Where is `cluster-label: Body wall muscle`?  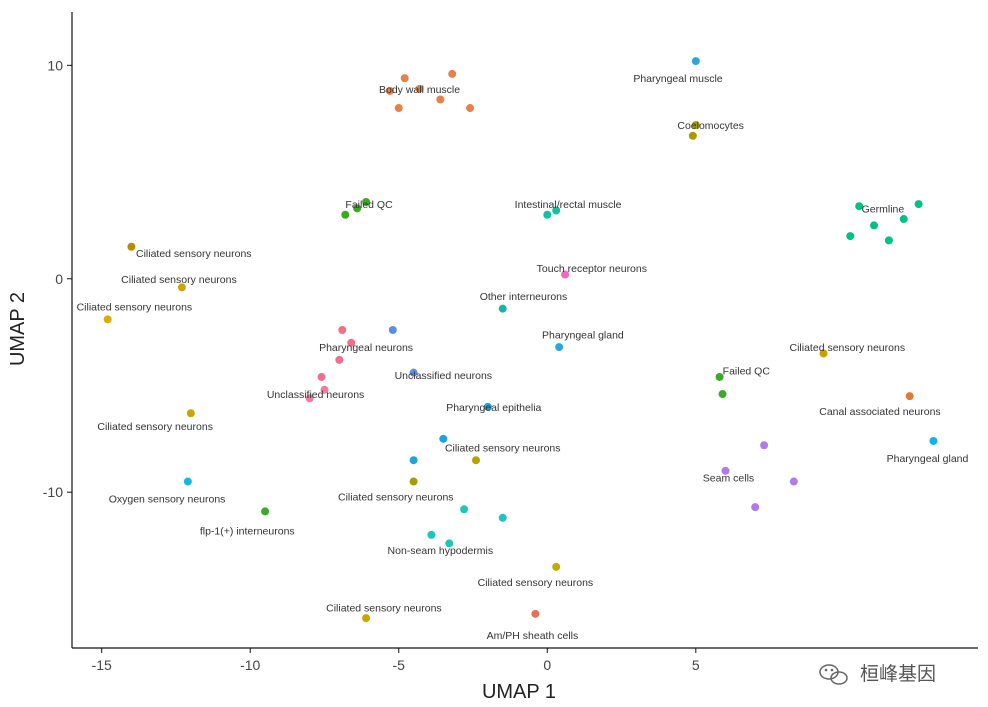 cluster-label: Body wall muscle is located at coordinates (419, 90).